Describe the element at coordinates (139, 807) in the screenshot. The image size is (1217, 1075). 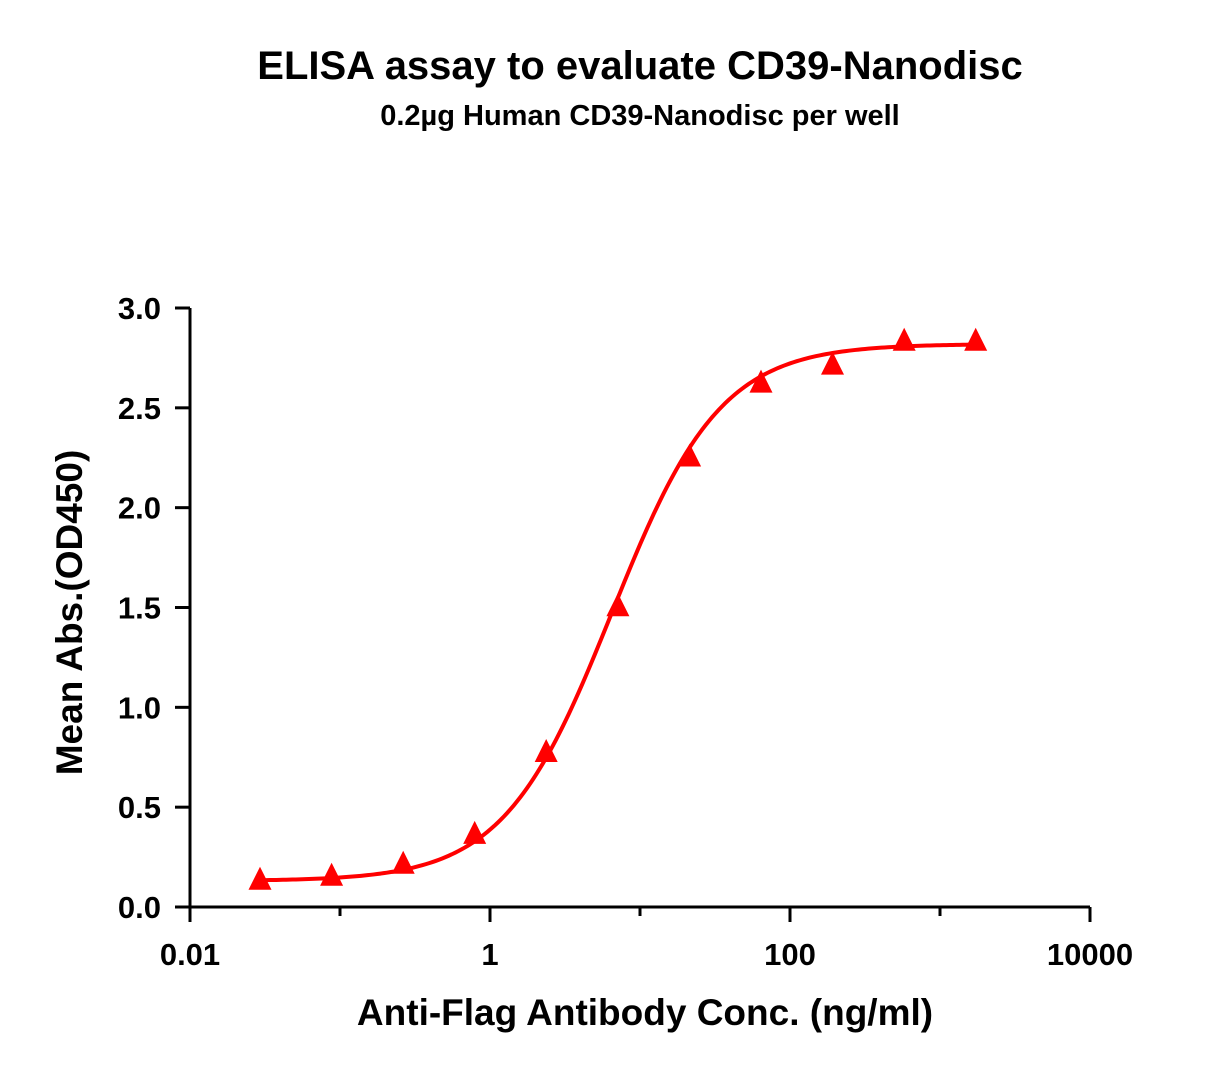
I see `y-tick-label: 0.5` at that location.